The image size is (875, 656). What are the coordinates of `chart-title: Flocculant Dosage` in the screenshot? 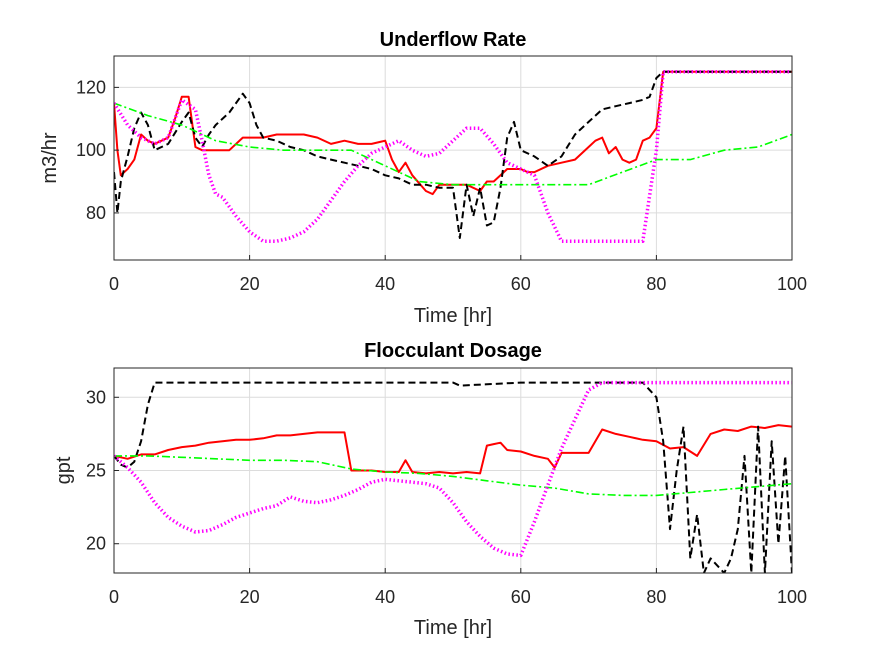 It's located at (453, 351).